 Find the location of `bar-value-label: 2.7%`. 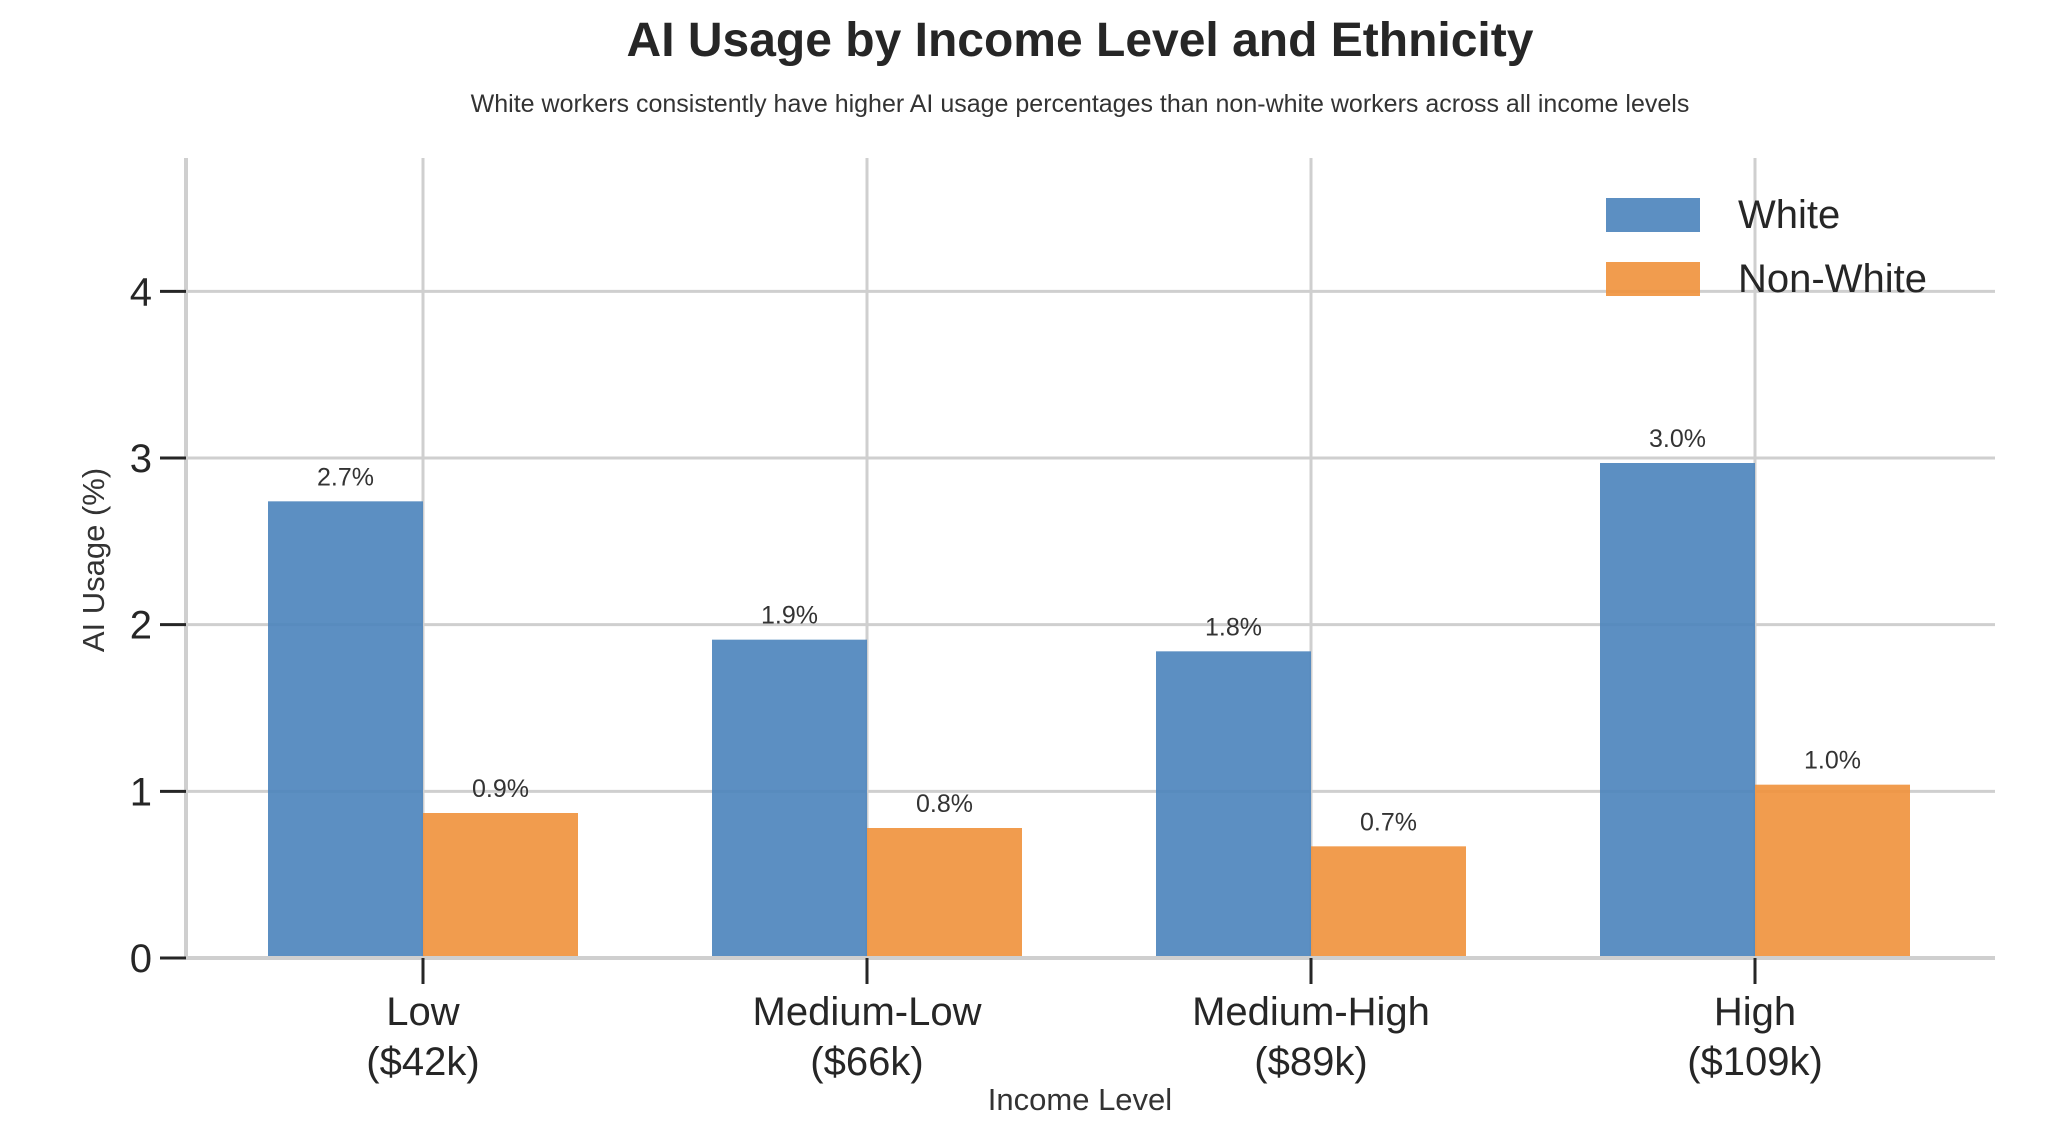

bar-value-label: 2.7% is located at coordinates (345, 477).